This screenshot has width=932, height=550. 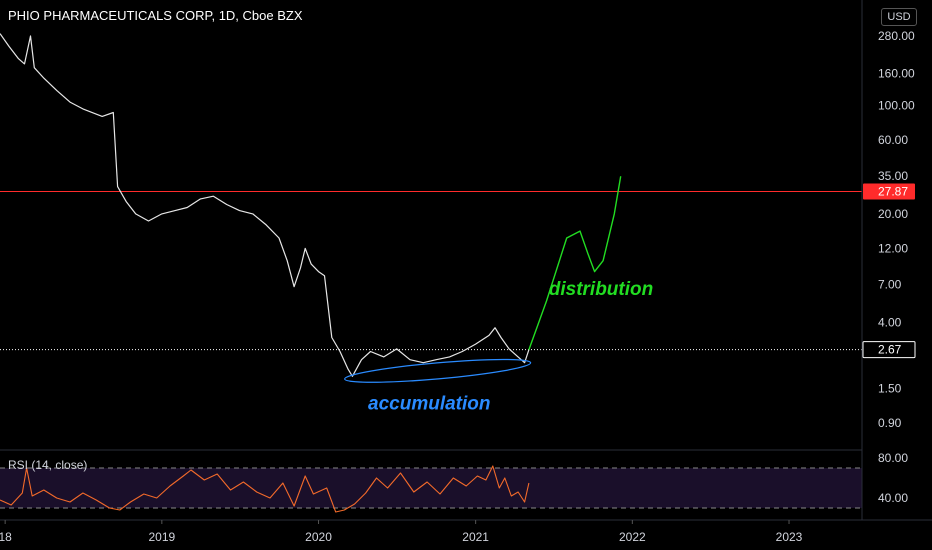 What do you see at coordinates (893, 214) in the screenshot?
I see `price-tick-label: 20.00` at bounding box center [893, 214].